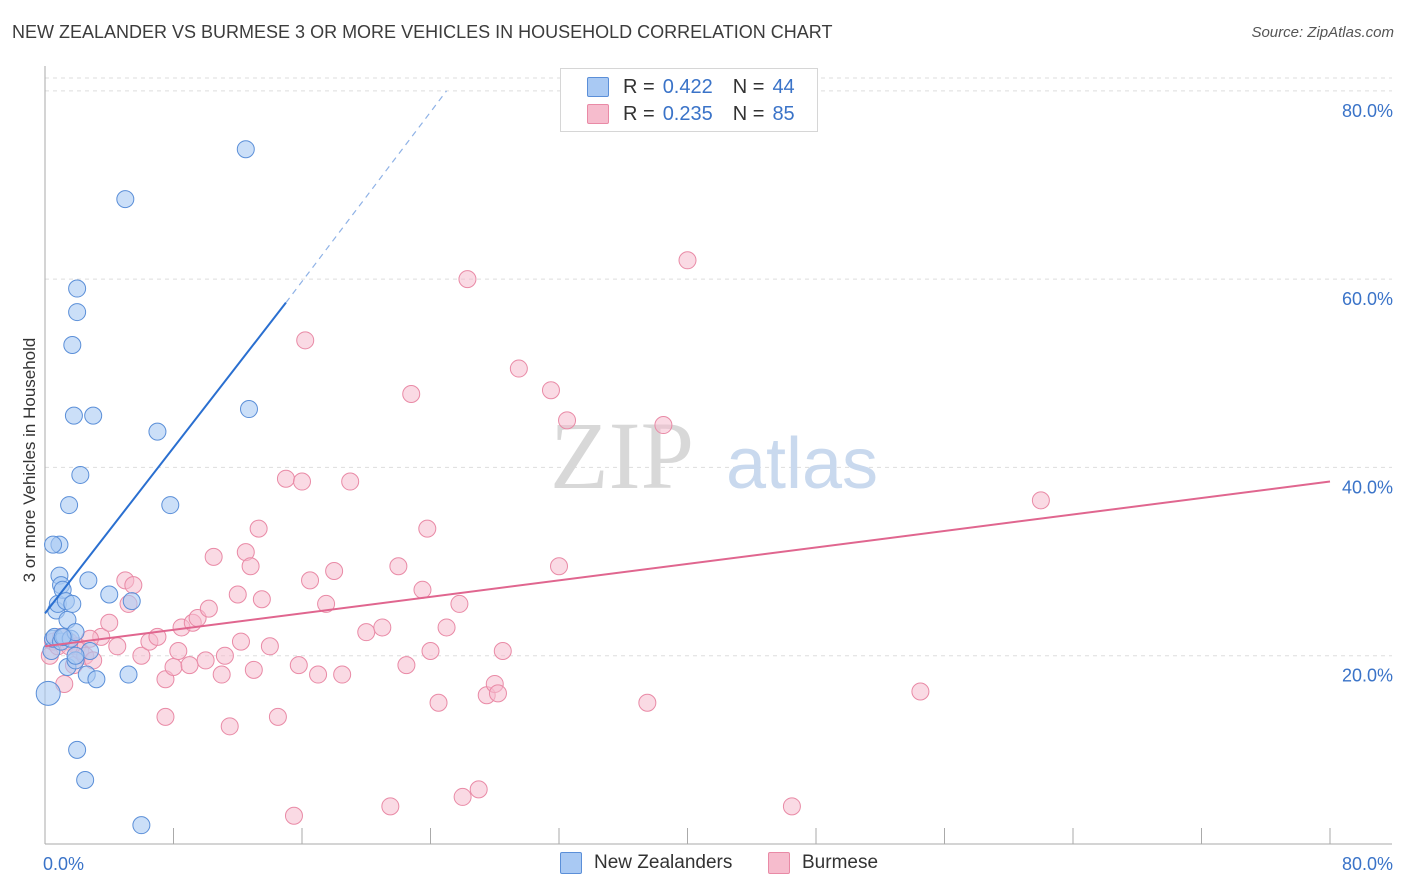 The height and width of the screenshot is (892, 1406). Describe the element at coordinates (1367, 676) in the screenshot. I see `y-tick-label: 20.0%` at that location.